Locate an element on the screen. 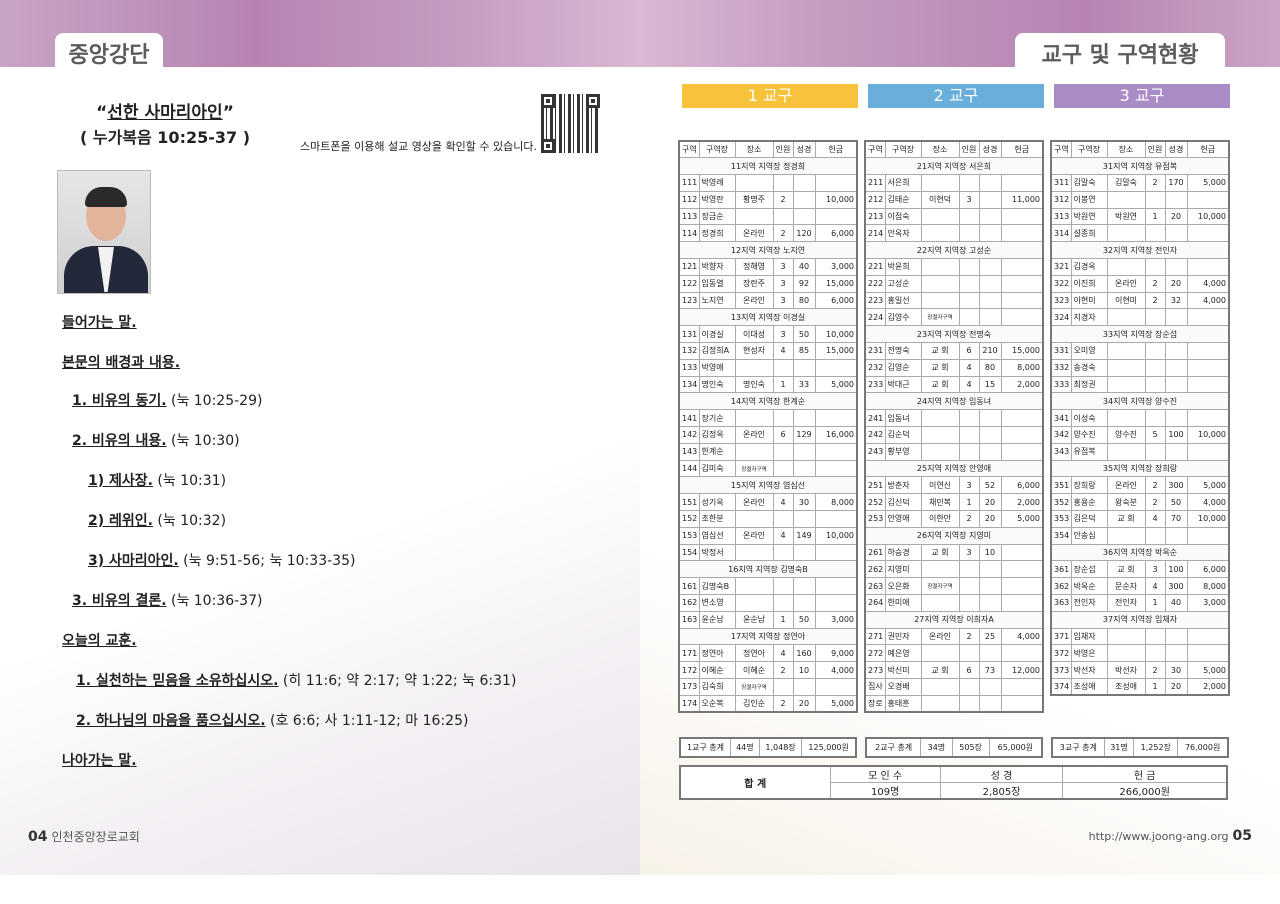  leader-cell: 최정권 is located at coordinates (1089, 384).